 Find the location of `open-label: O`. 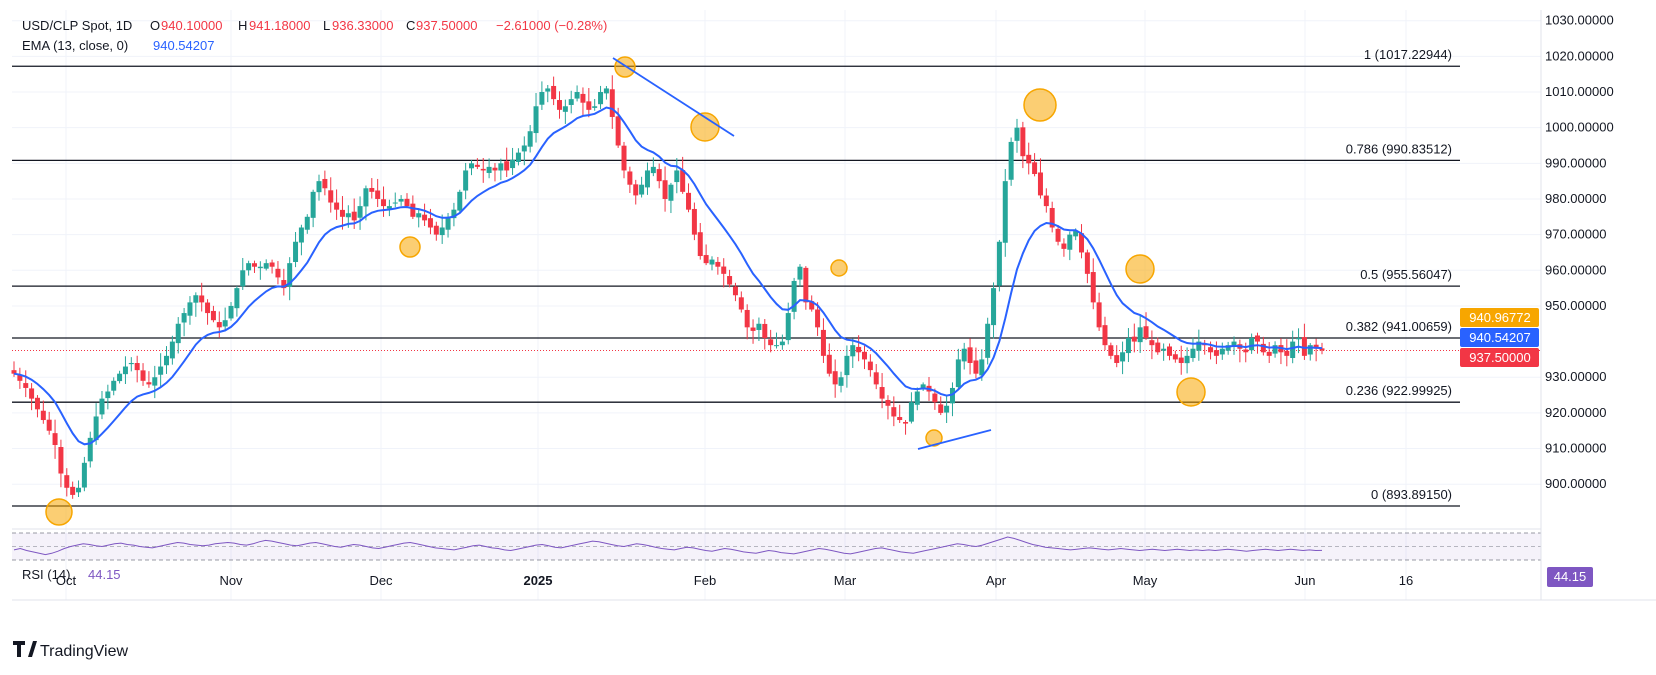

open-label: O is located at coordinates (155, 25).